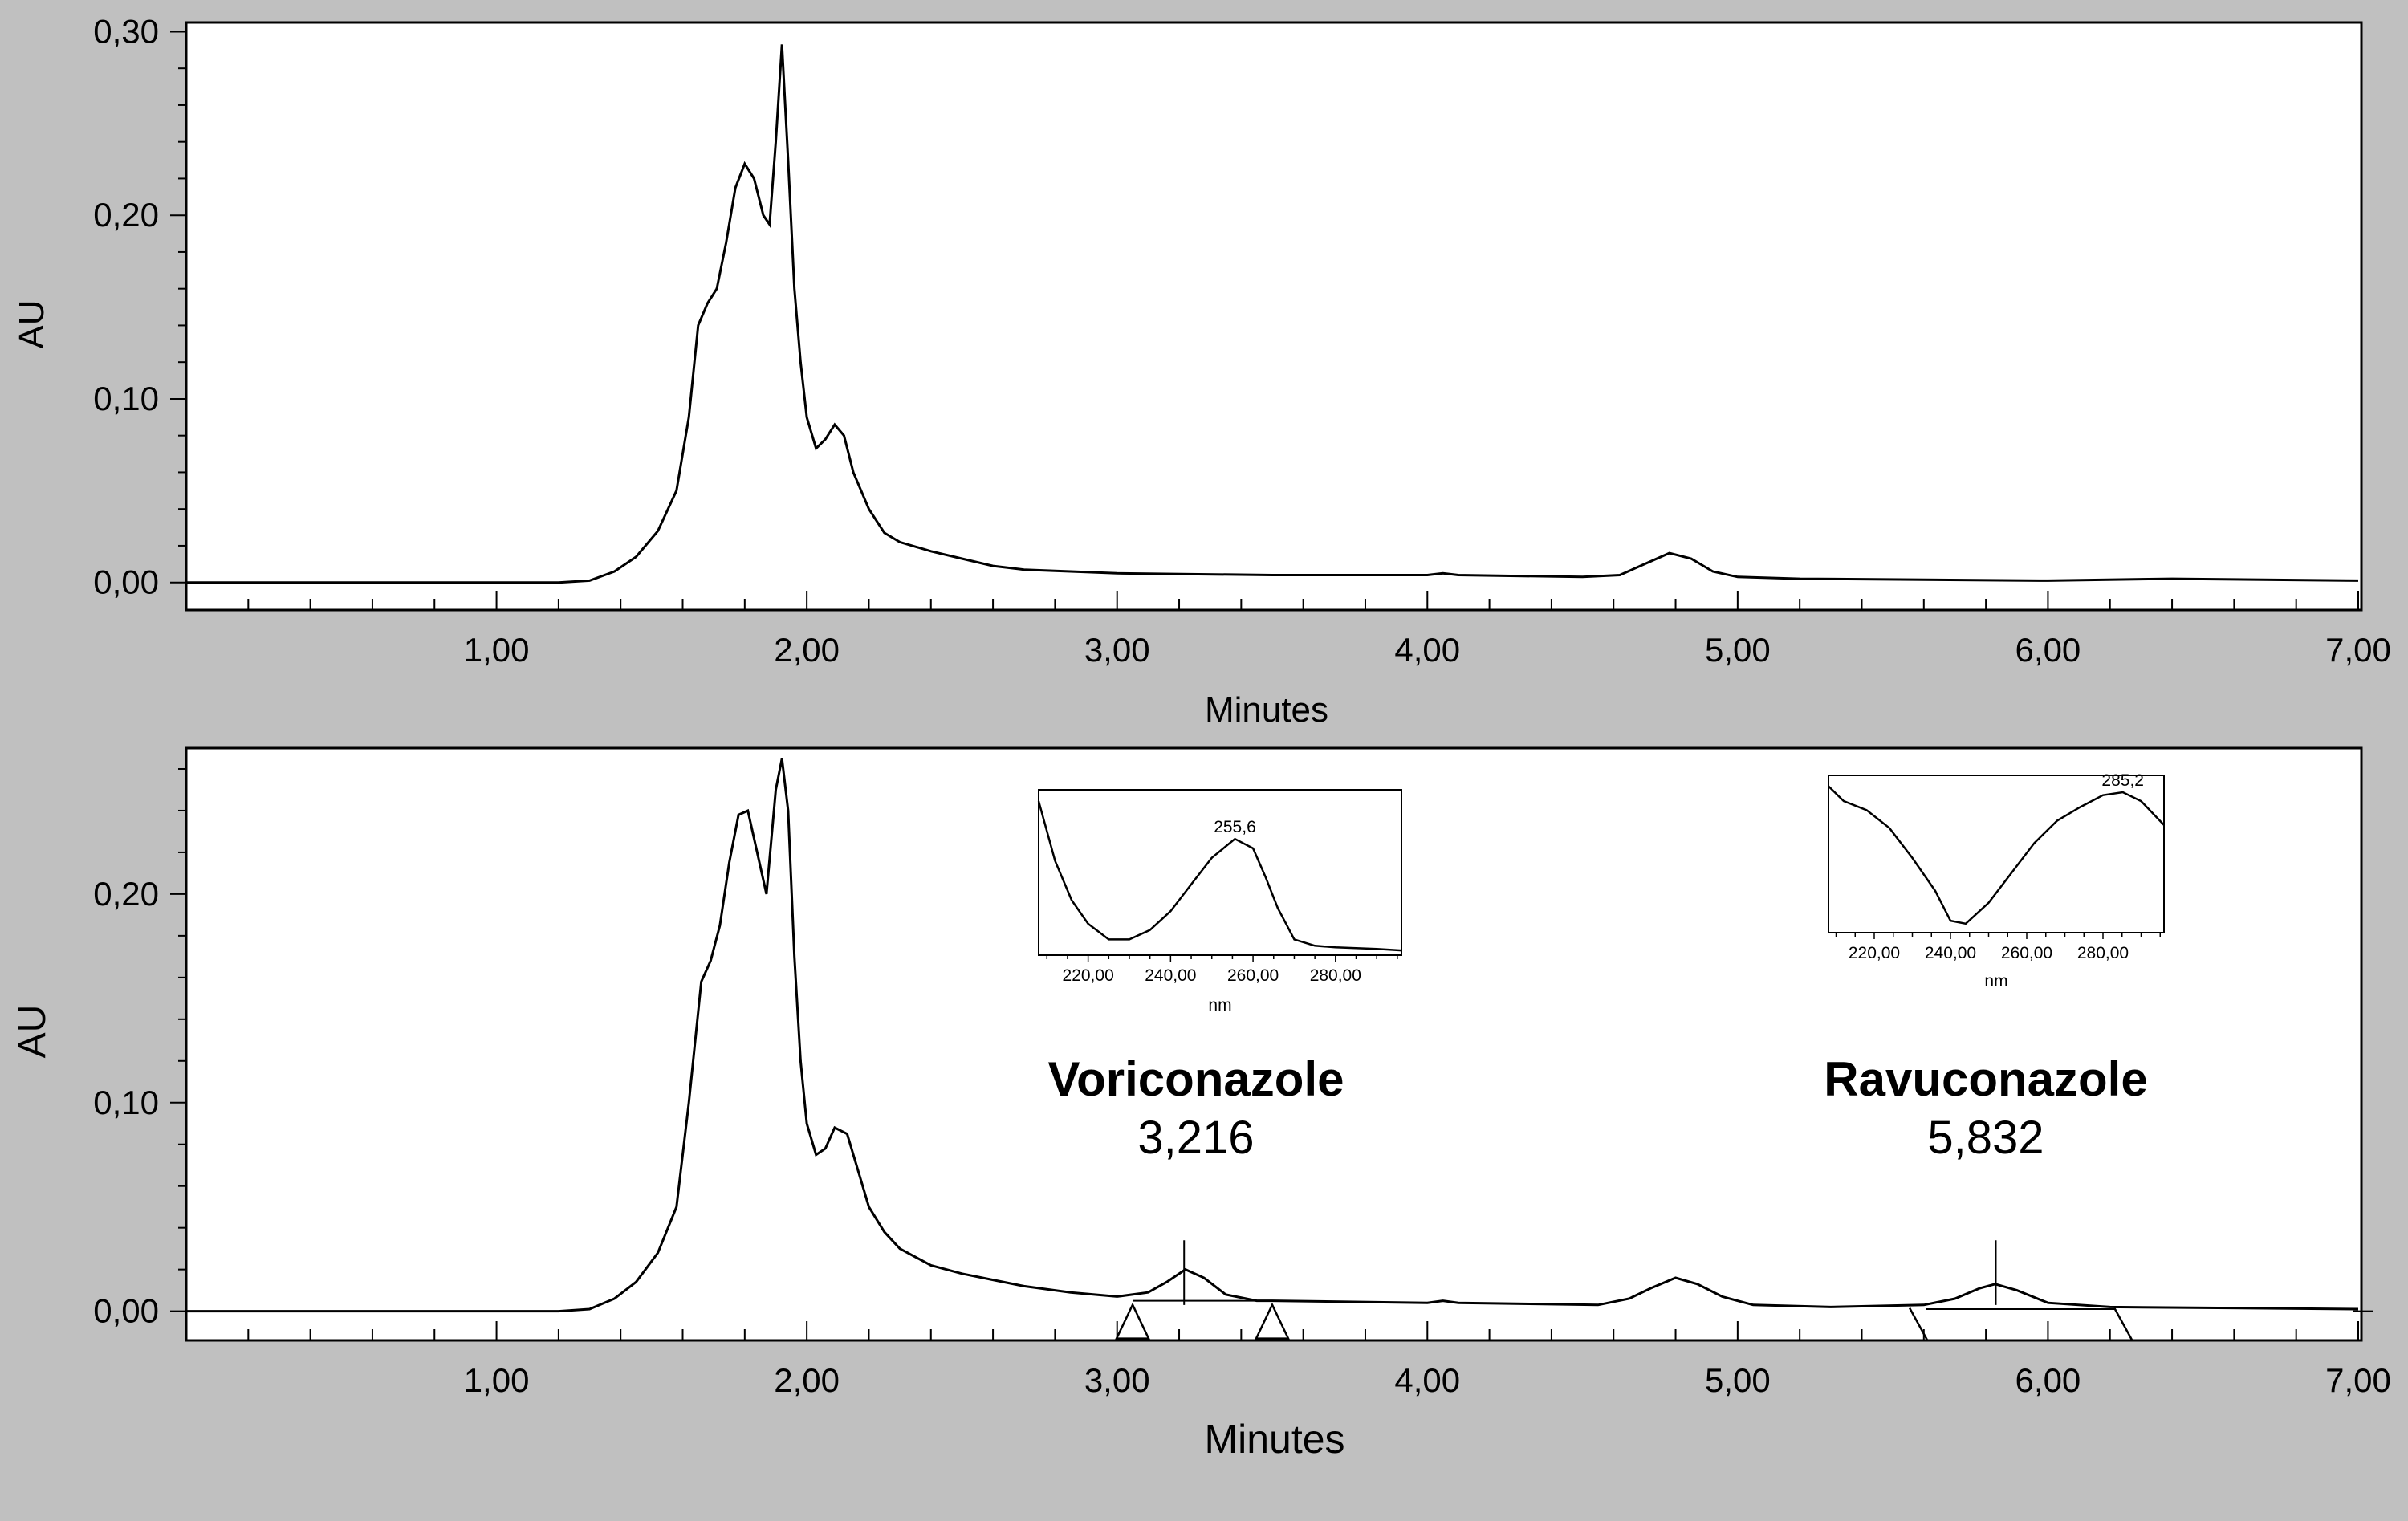  What do you see at coordinates (1744, 1290) in the screenshot?
I see `integration-markers` at bounding box center [1744, 1290].